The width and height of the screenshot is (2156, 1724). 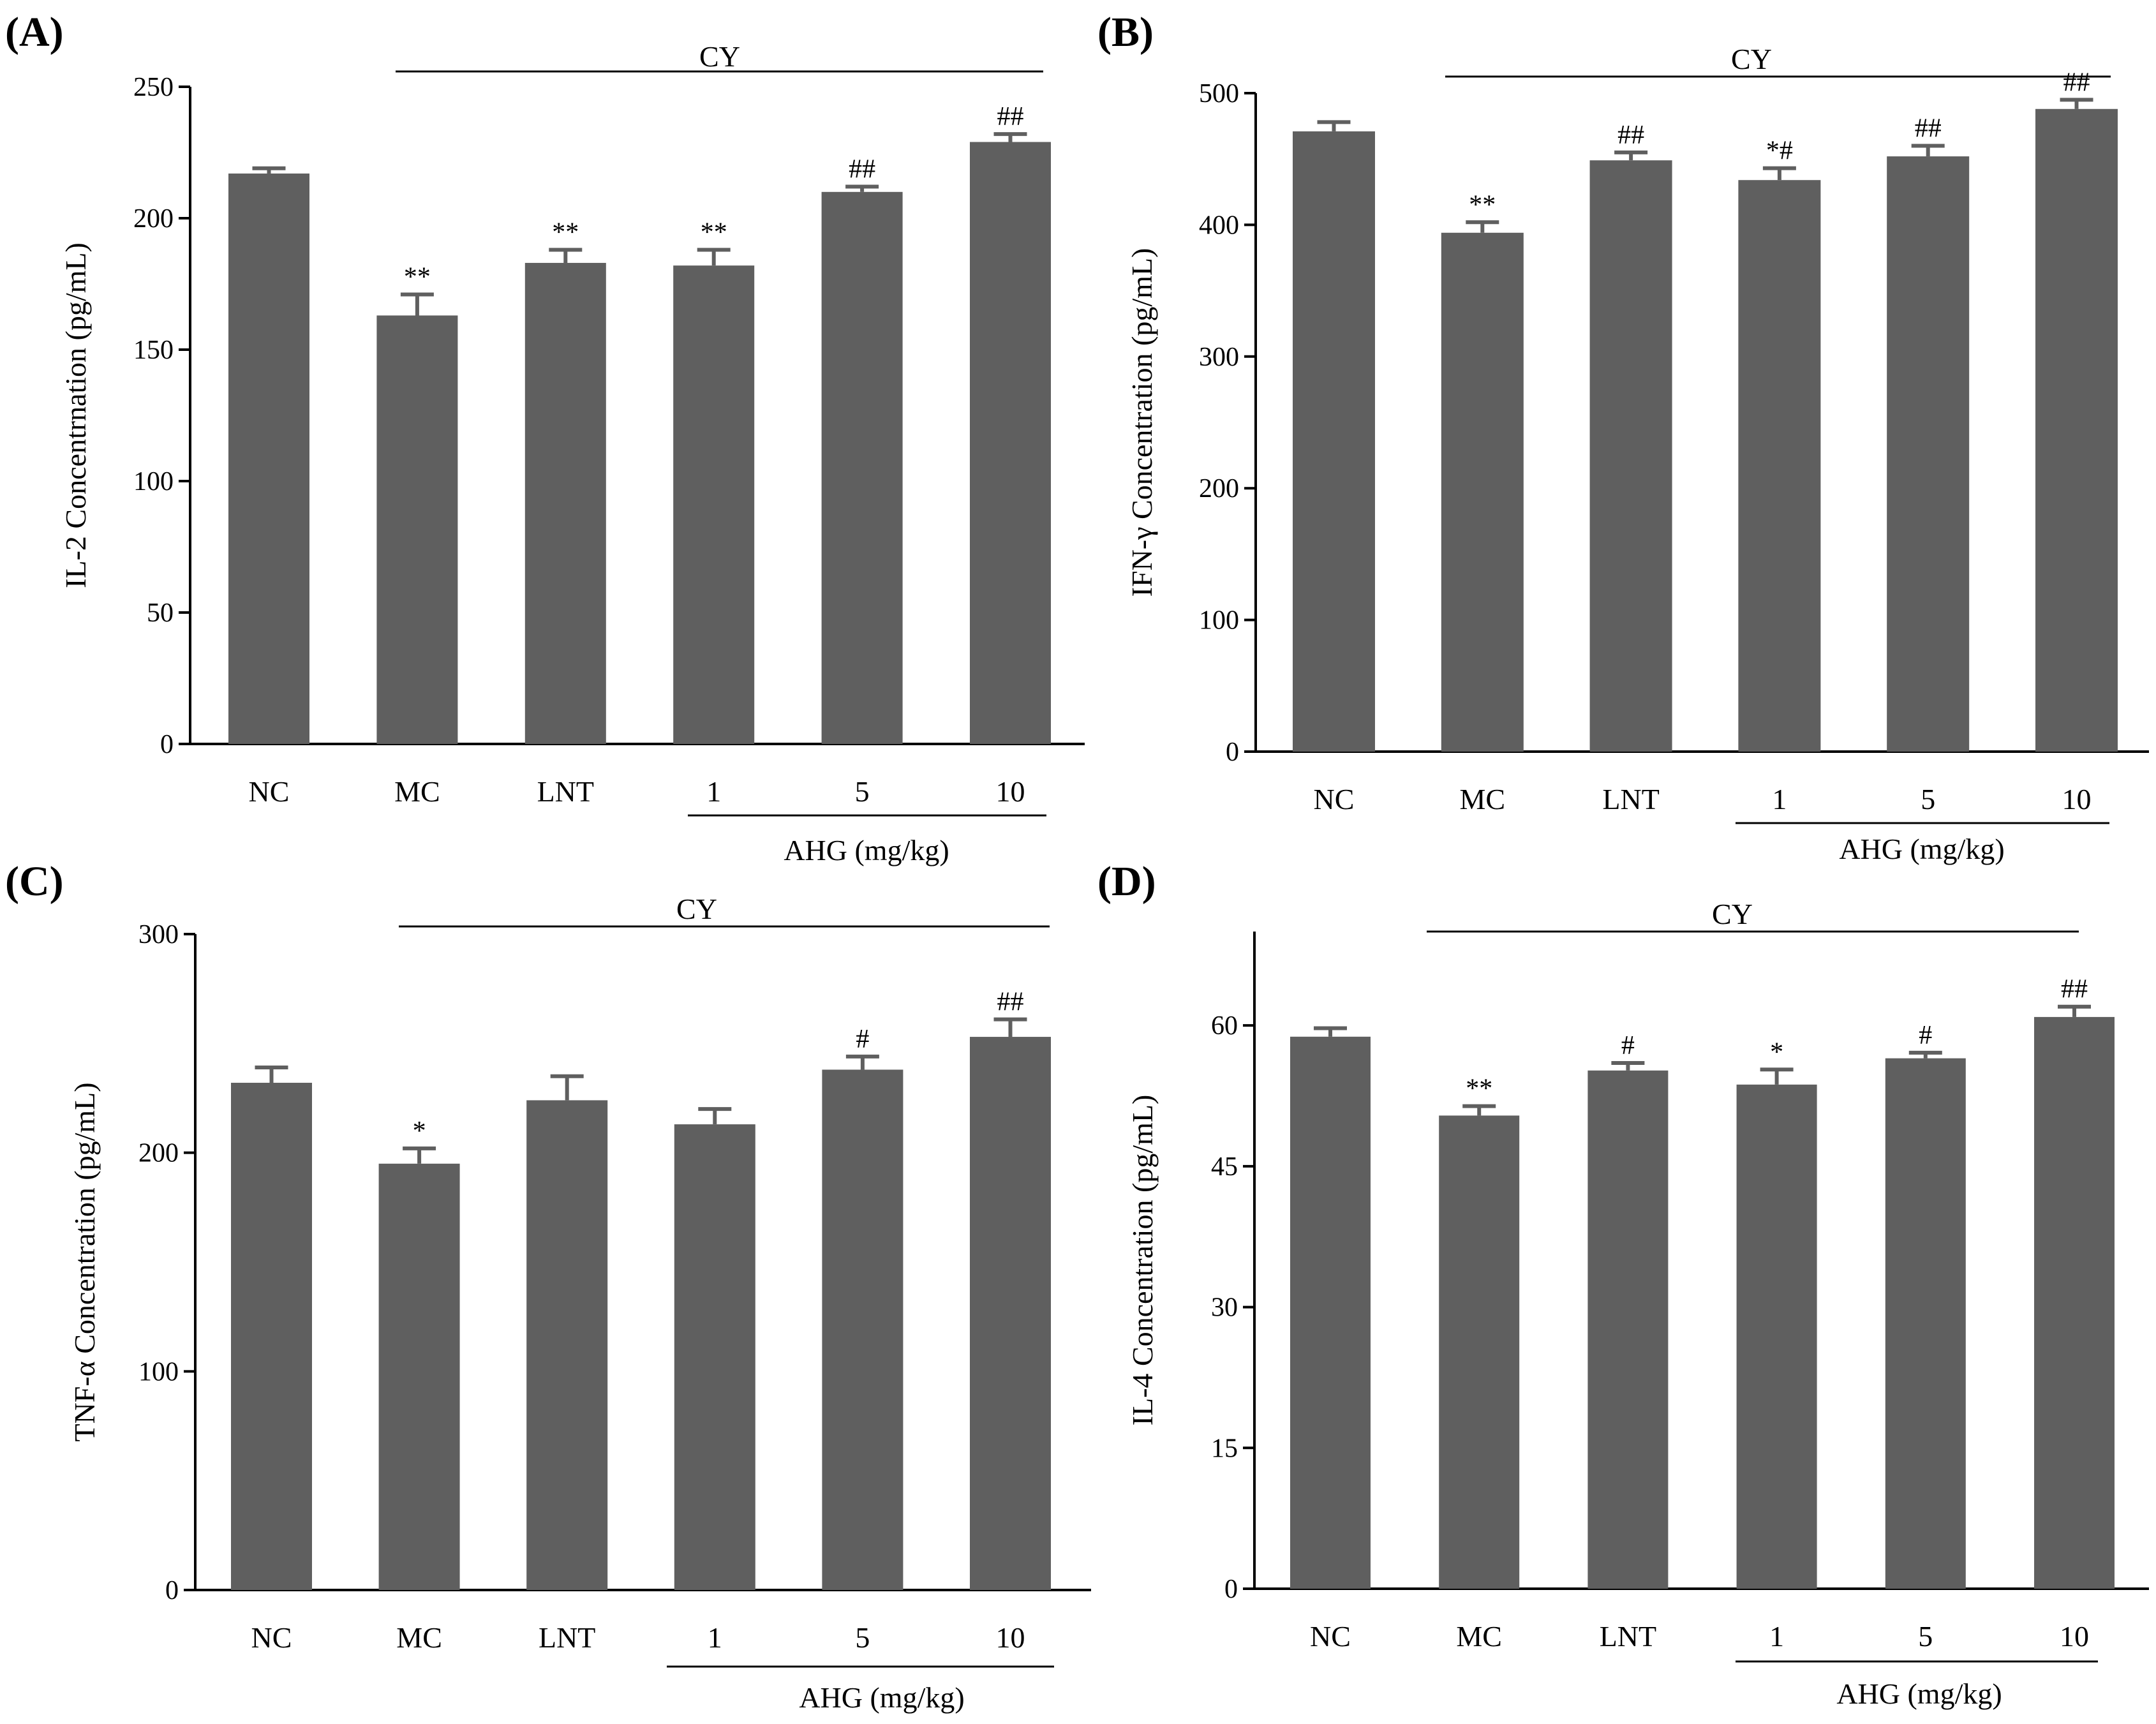 I want to click on panel-label: (A), so click(x=35, y=32).